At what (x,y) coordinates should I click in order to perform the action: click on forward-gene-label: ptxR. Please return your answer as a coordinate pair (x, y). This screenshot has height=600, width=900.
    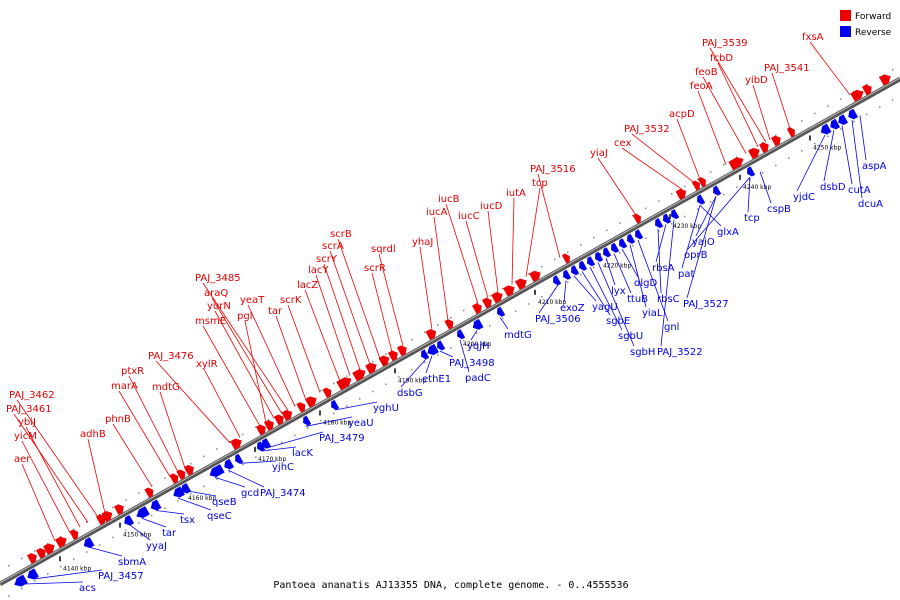
    Looking at the image, I should click on (132, 371).